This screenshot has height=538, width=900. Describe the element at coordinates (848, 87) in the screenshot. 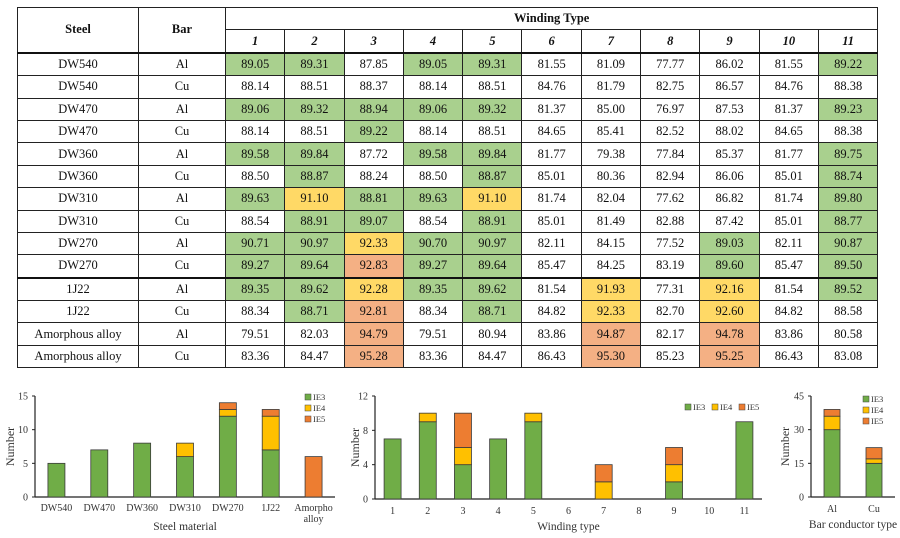

I see `efficiency-cell: 88.38` at that location.